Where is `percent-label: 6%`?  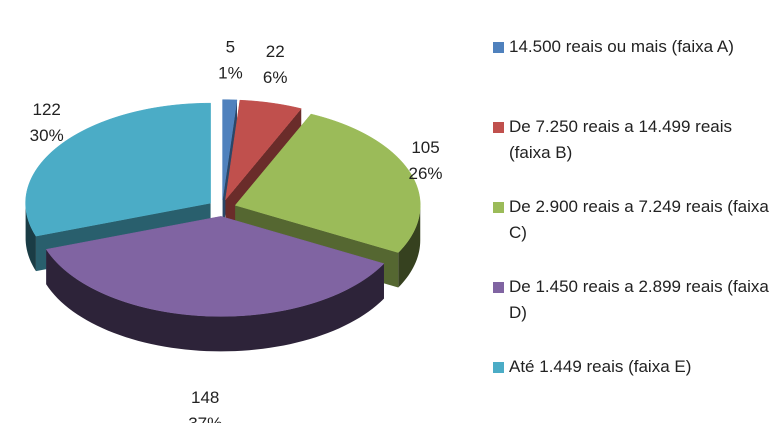 percent-label: 6% is located at coordinates (275, 77).